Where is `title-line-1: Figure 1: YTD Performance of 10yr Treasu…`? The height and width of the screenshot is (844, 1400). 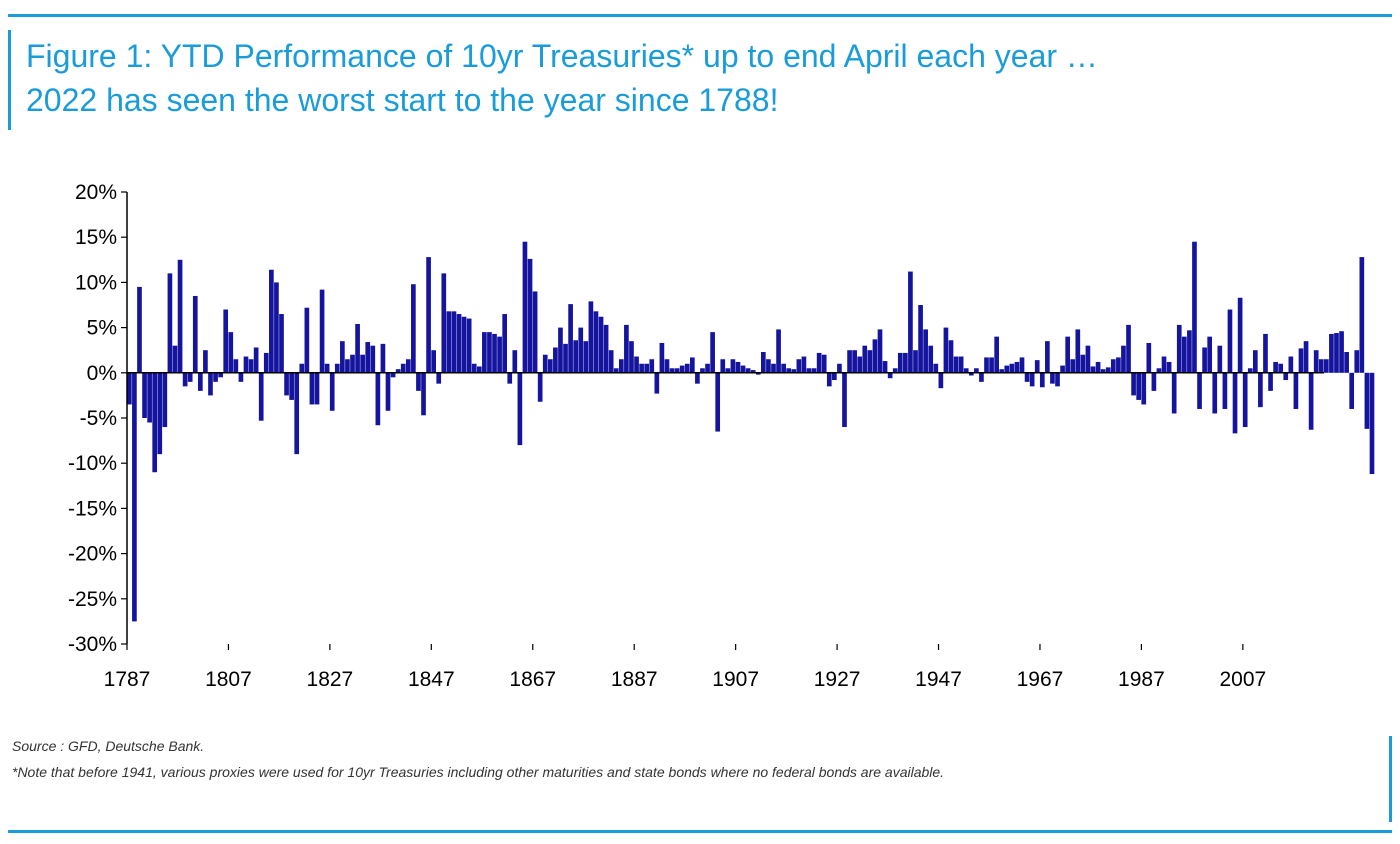 title-line-1: Figure 1: YTD Performance of 10yr Treasu… is located at coordinates (562, 56).